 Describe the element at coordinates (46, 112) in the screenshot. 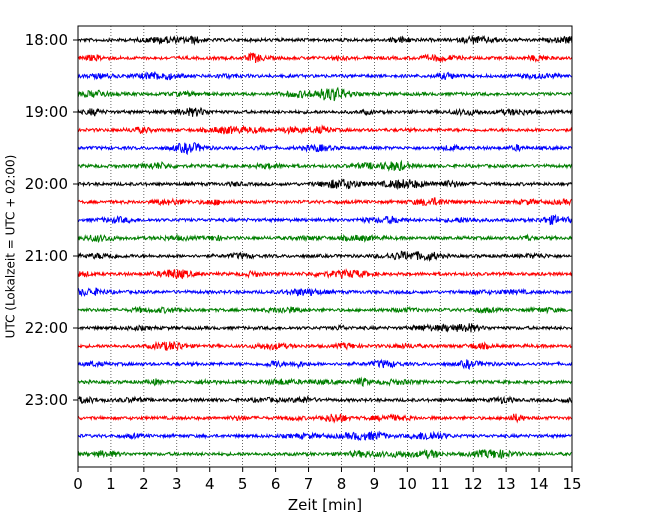

I see `y-tick-label: 19:00` at that location.